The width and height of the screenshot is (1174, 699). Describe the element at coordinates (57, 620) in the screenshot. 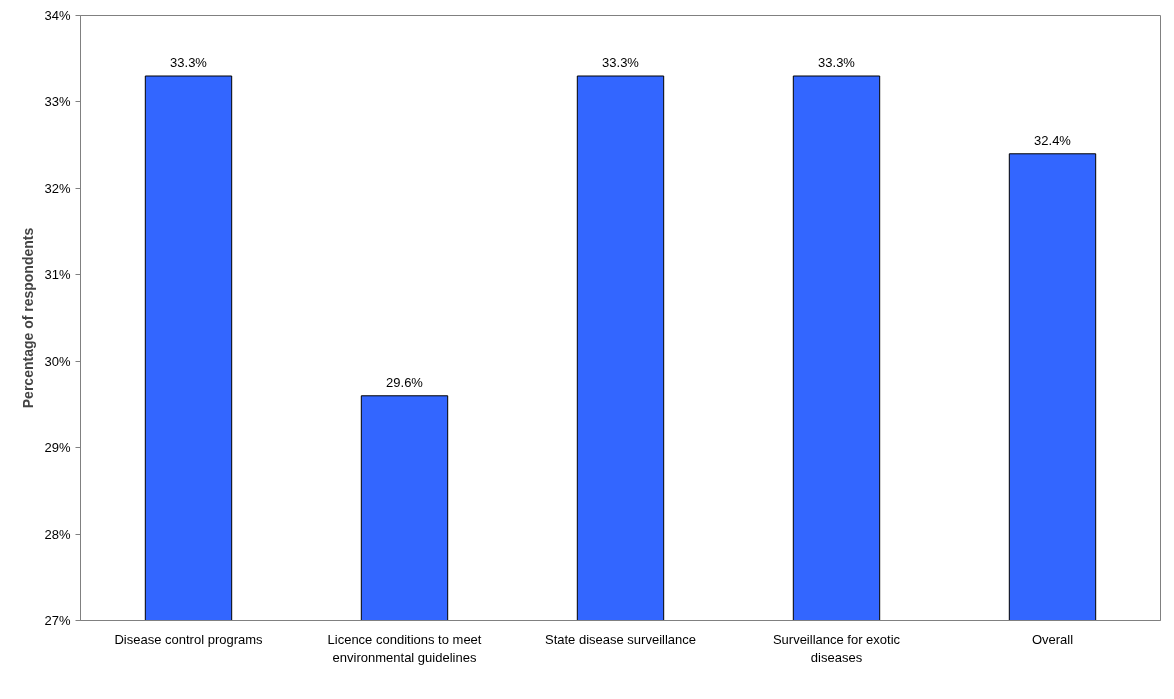

I see `y-tick-label: 27%` at that location.